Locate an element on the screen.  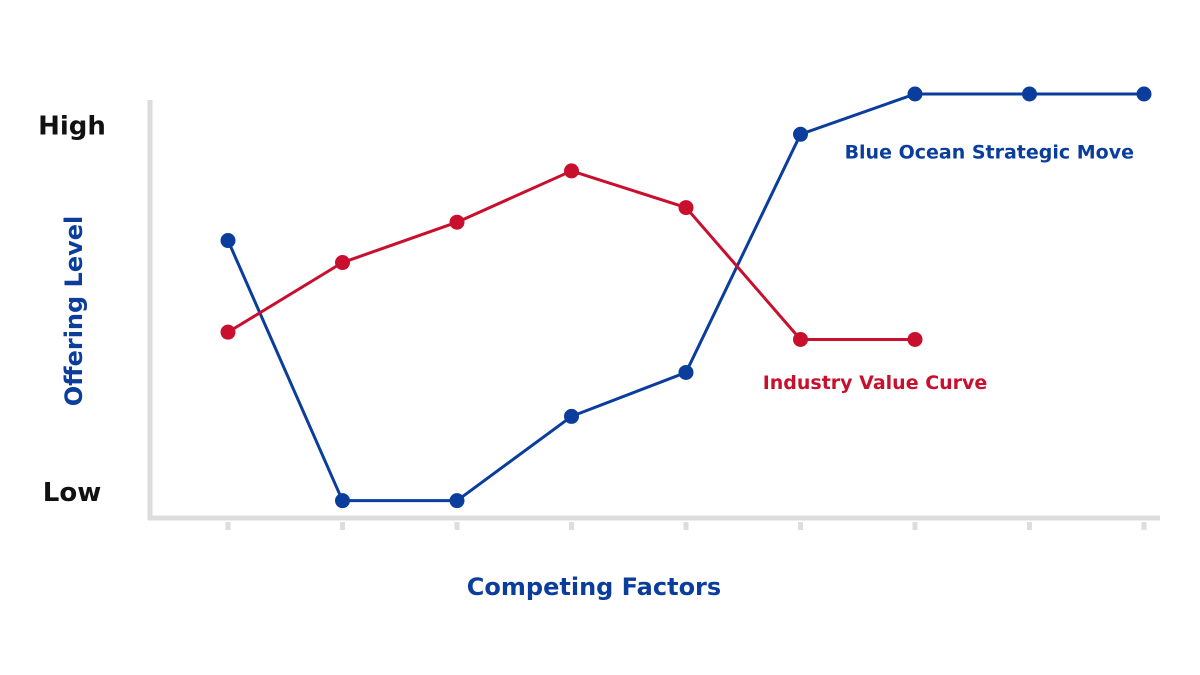
y-tick-label: High is located at coordinates (72, 126).